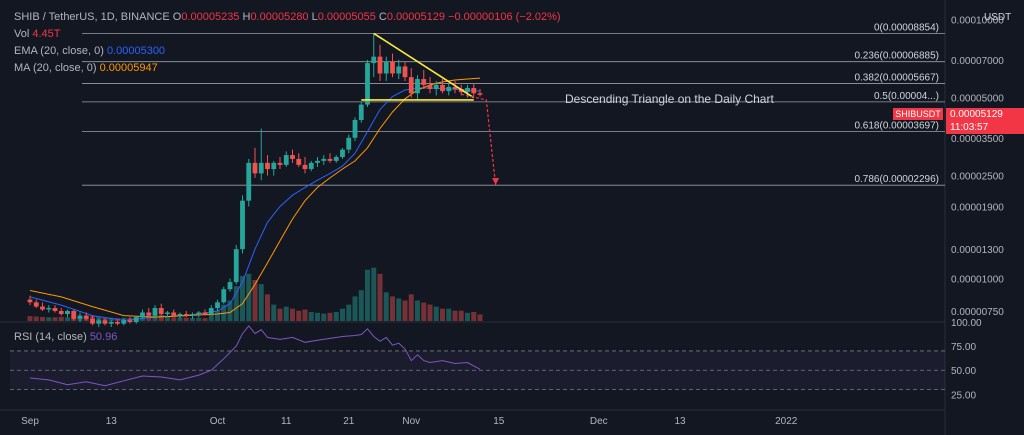  What do you see at coordinates (963, 395) in the screenshot?
I see `rsi-tick-label: 25.00` at bounding box center [963, 395].